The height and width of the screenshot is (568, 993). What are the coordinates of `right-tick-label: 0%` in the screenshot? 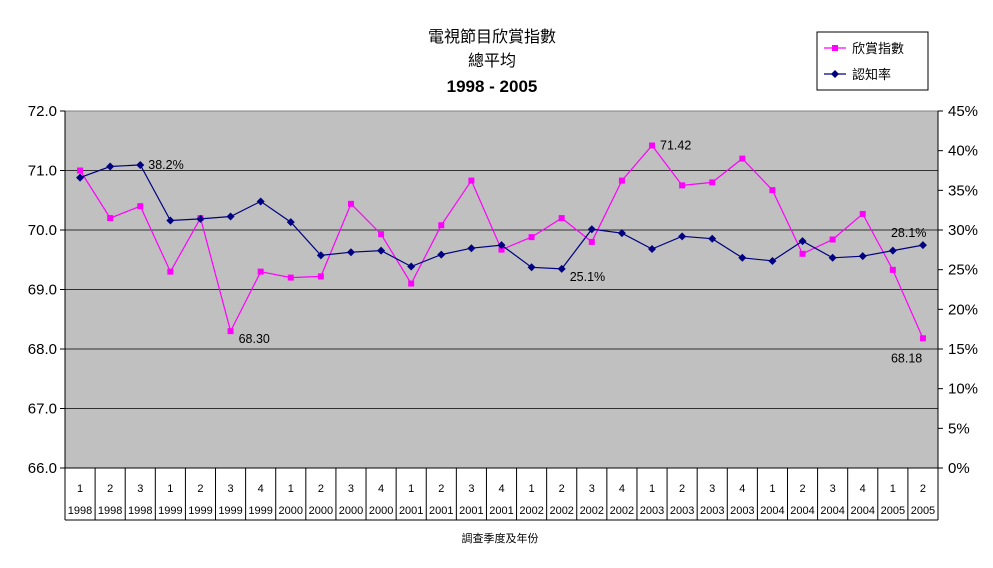 It's located at (959, 468).